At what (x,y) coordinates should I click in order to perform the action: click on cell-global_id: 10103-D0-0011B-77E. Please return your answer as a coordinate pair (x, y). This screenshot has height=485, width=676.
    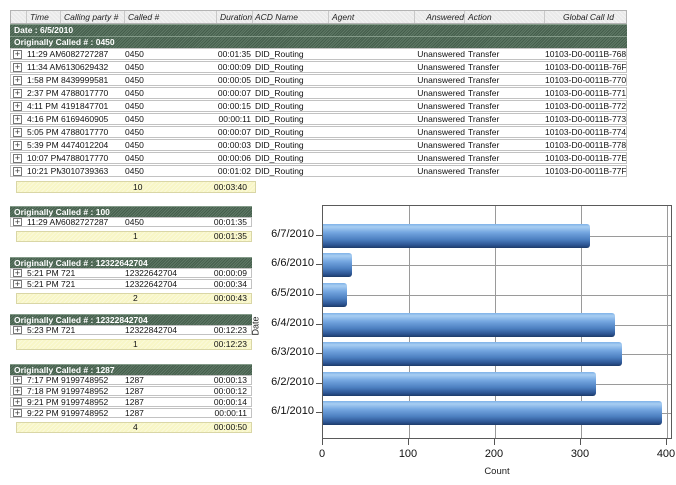
    Looking at the image, I should click on (585, 158).